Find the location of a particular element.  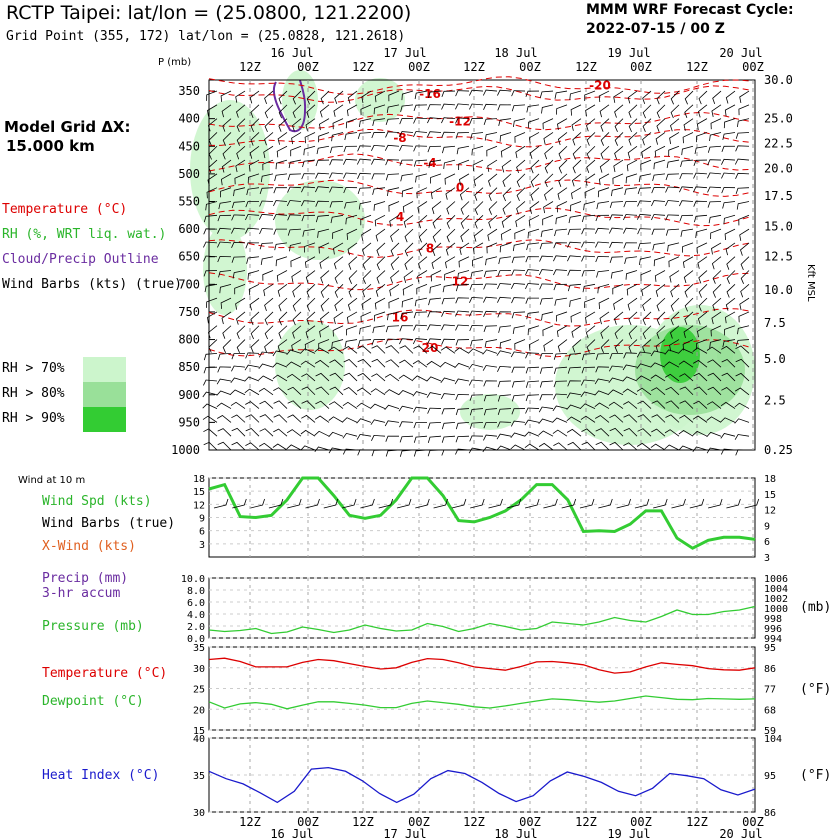

temp-contour--12 is located at coordinates (479, 121).